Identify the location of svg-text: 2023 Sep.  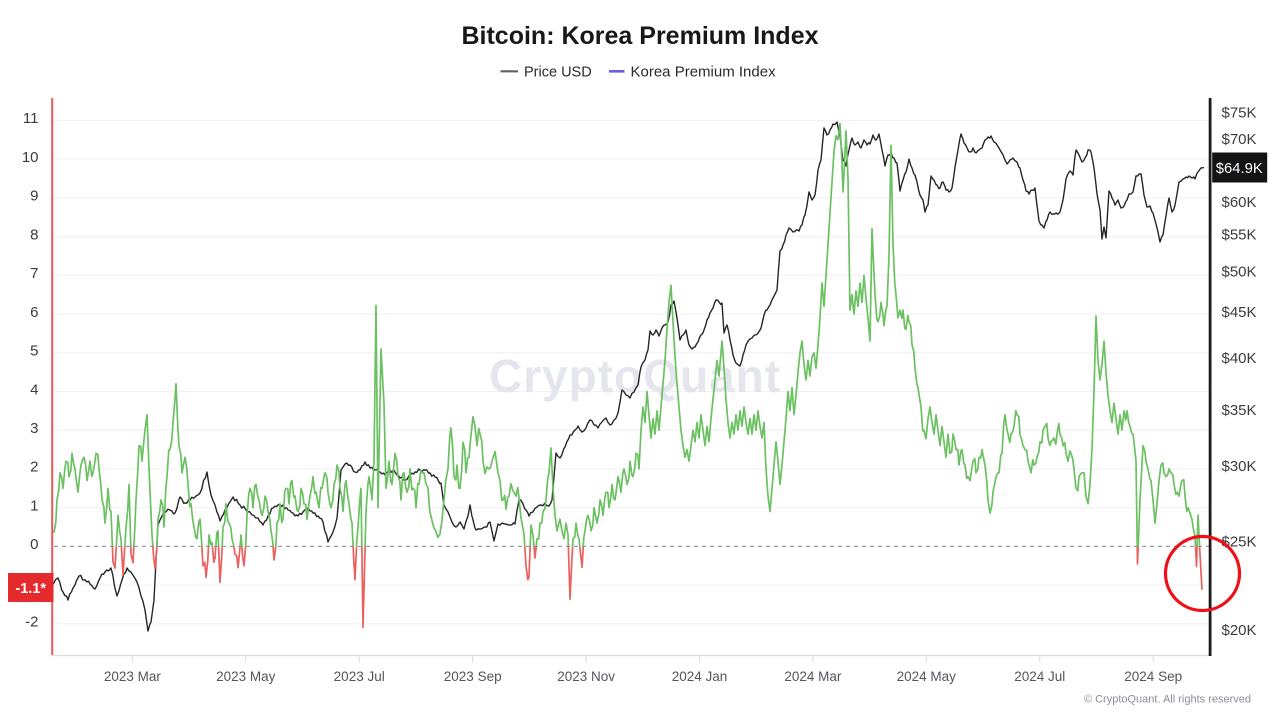
(473, 676).